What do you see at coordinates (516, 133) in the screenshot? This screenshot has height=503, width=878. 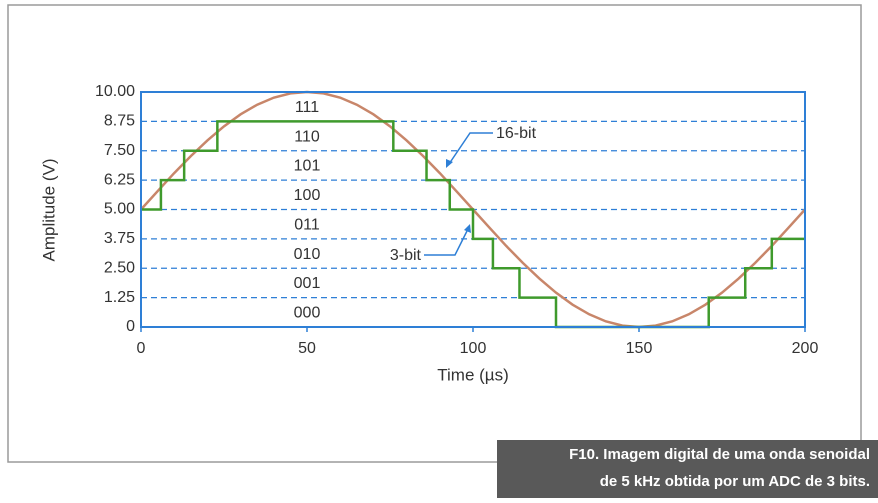 I see `series-label: 16-bit` at bounding box center [516, 133].